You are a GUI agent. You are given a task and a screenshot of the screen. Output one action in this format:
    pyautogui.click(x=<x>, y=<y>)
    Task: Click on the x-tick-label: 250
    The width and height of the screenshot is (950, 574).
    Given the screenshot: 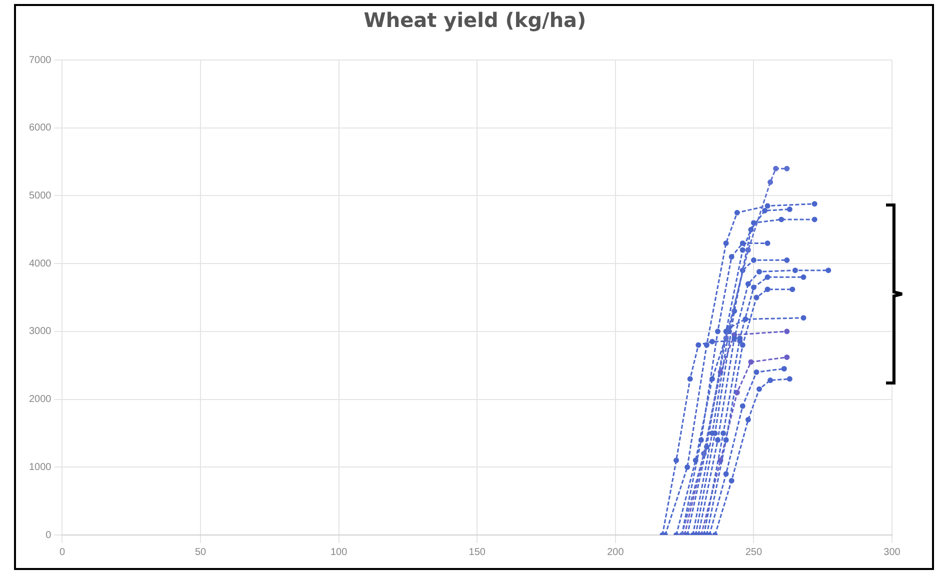 What is the action you would take?
    pyautogui.click(x=753, y=552)
    